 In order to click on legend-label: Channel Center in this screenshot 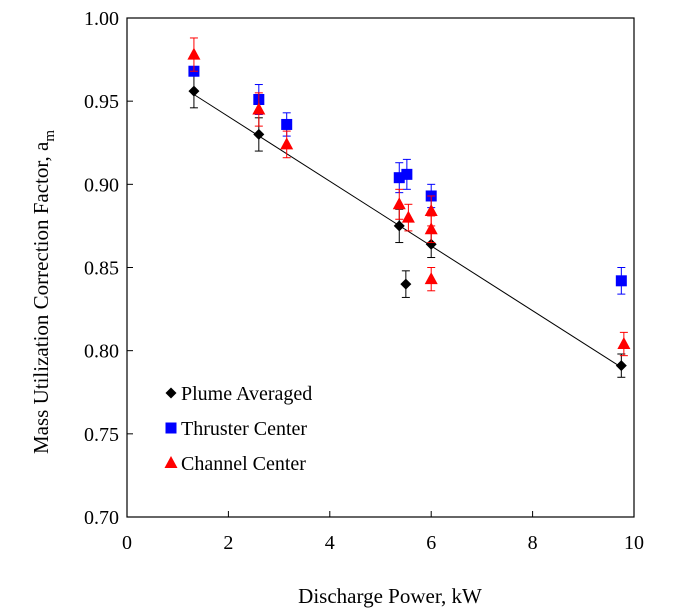, I will do `click(243, 464)`.